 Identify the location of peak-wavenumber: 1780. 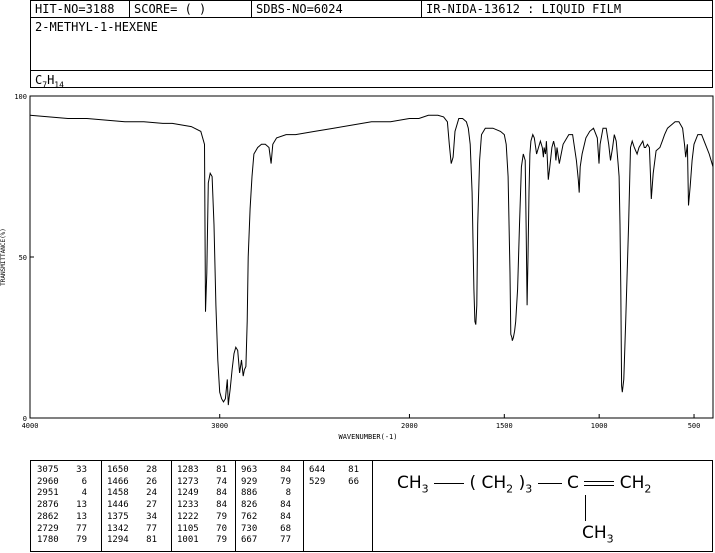
(48, 540).